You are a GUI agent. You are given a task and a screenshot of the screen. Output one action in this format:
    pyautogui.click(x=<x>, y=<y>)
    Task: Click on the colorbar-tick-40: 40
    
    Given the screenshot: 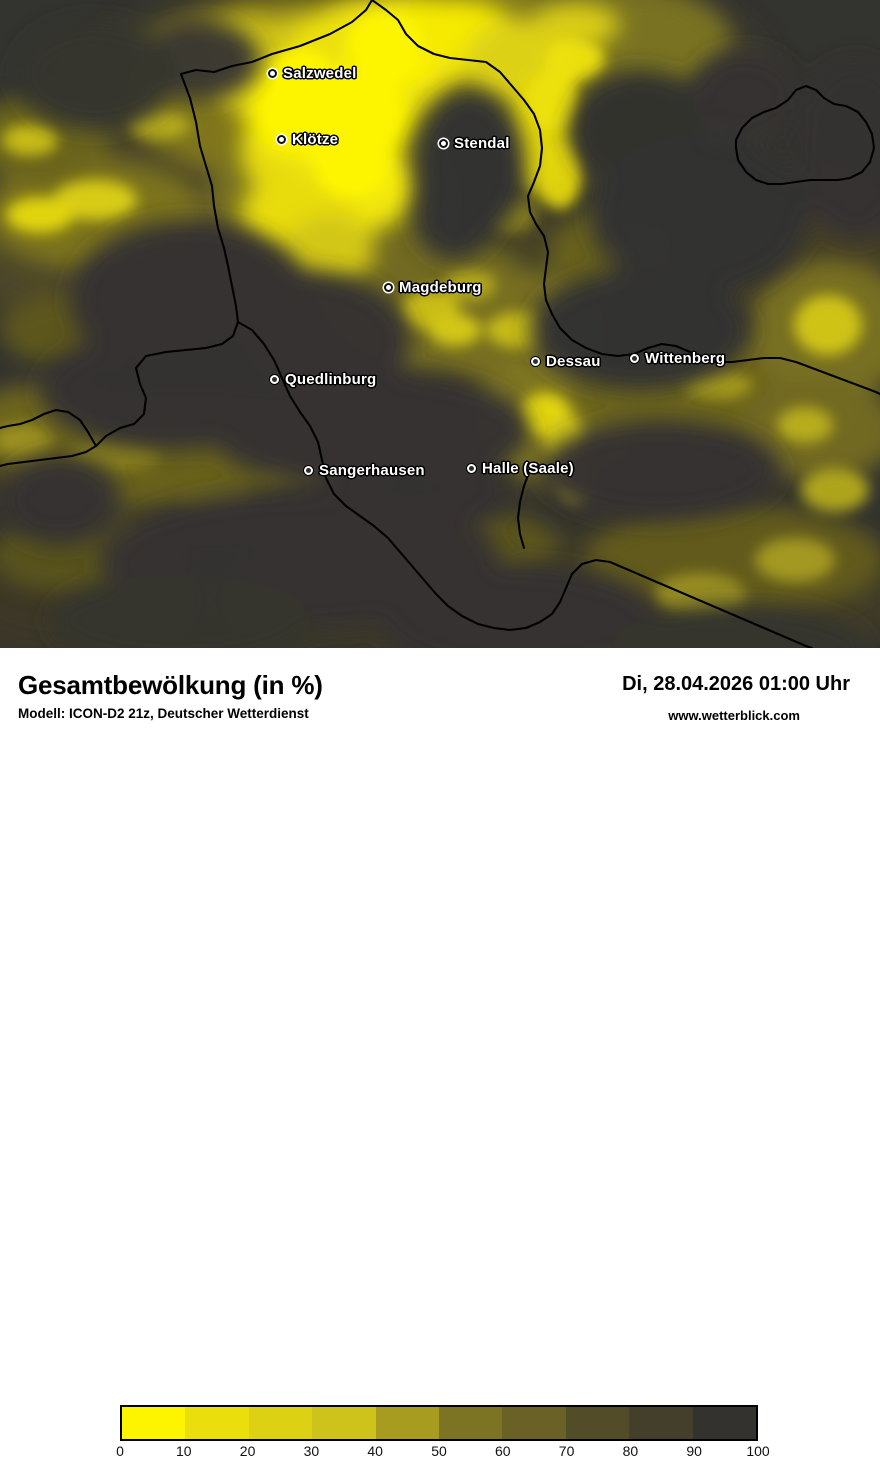 What is the action you would take?
    pyautogui.click(x=375, y=1451)
    